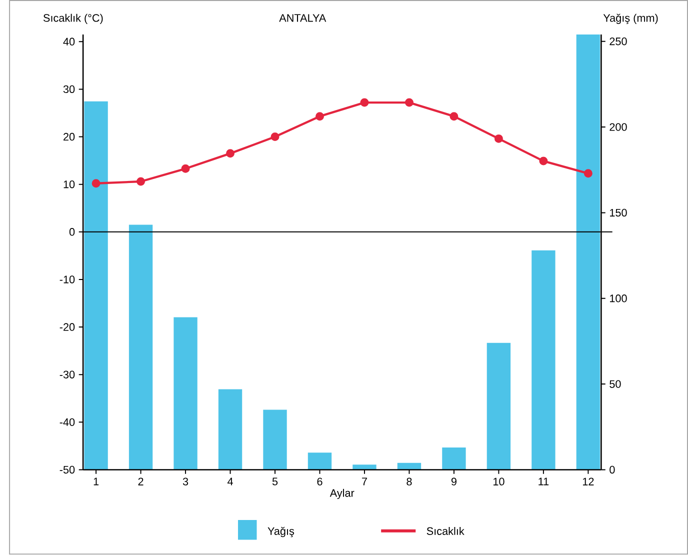 The height and width of the screenshot is (555, 688). Describe the element at coordinates (230, 482) in the screenshot. I see `x-tick-label: 4` at that location.